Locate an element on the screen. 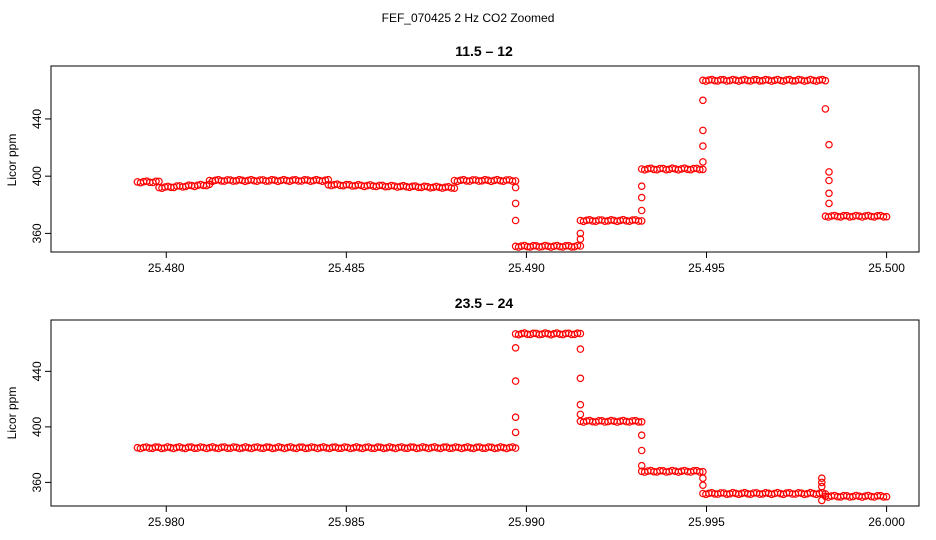  panel-2-ytick-label: 400 is located at coordinates (37, 427).